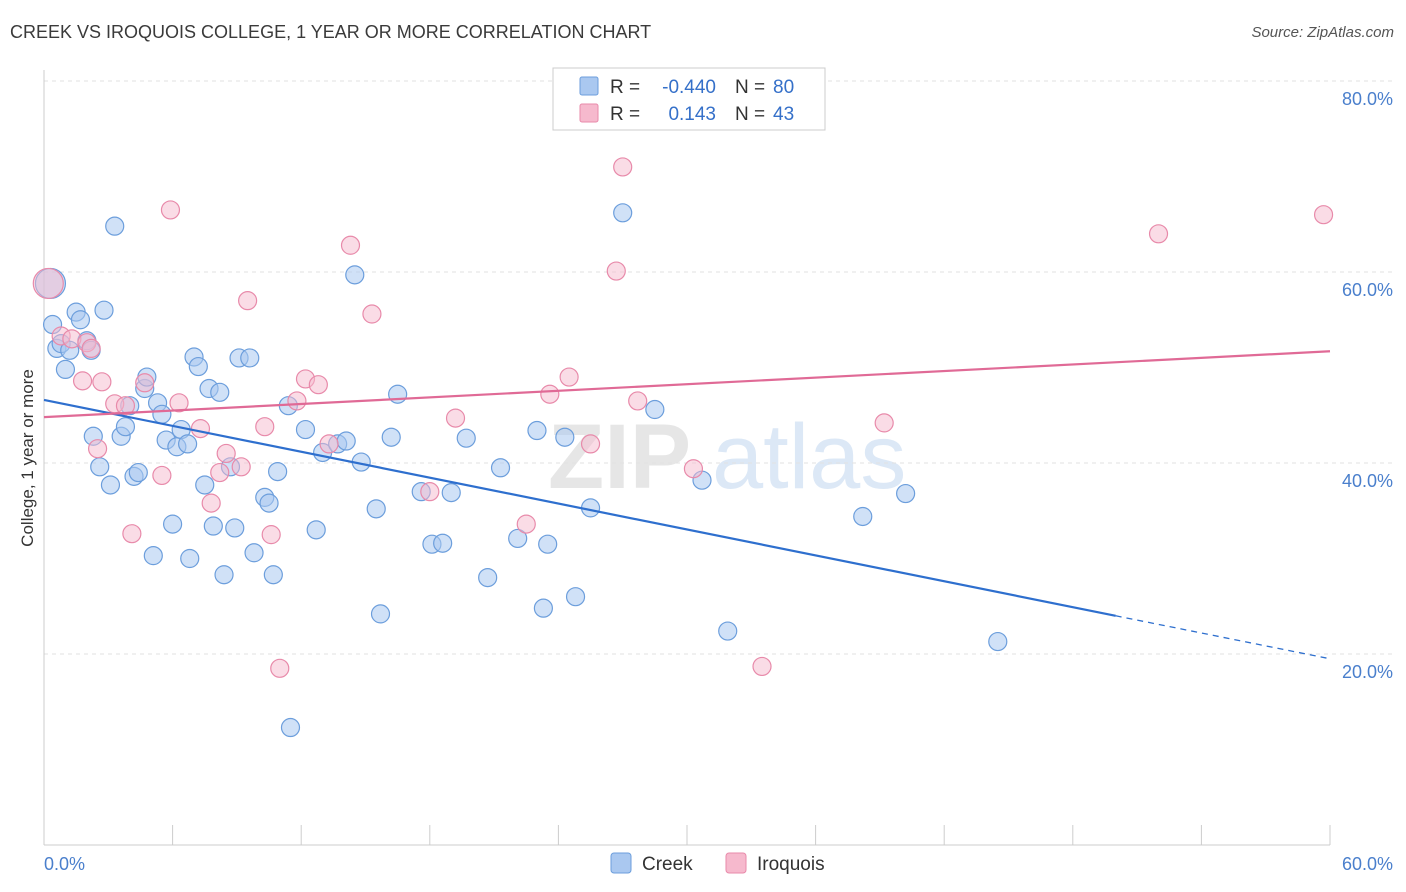 The width and height of the screenshot is (1406, 892). What do you see at coordinates (809, 457) in the screenshot?
I see `watermark-atlas: atlas` at bounding box center [809, 457].